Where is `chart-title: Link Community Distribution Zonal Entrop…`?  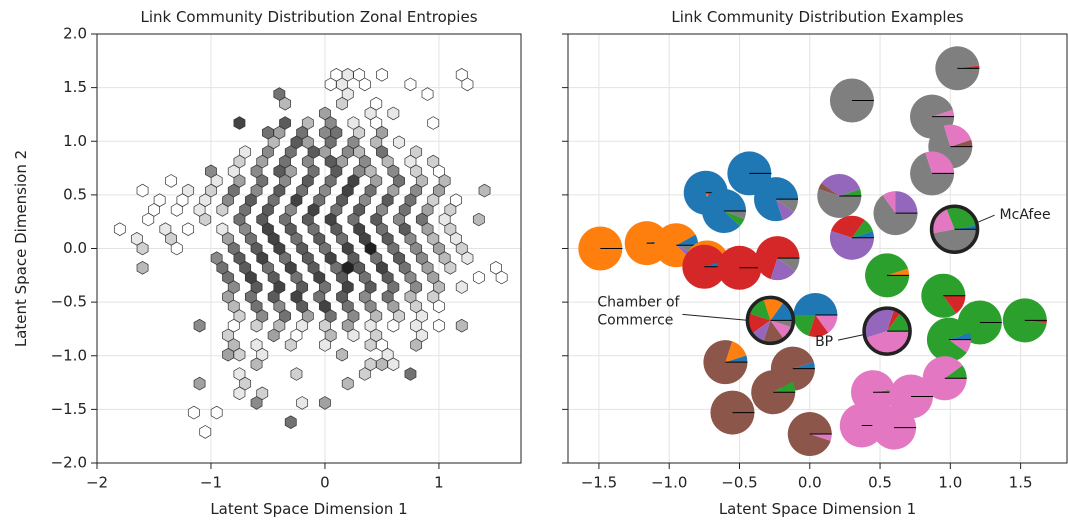 chart-title: Link Community Distribution Zonal Entrop… is located at coordinates (308, 17).